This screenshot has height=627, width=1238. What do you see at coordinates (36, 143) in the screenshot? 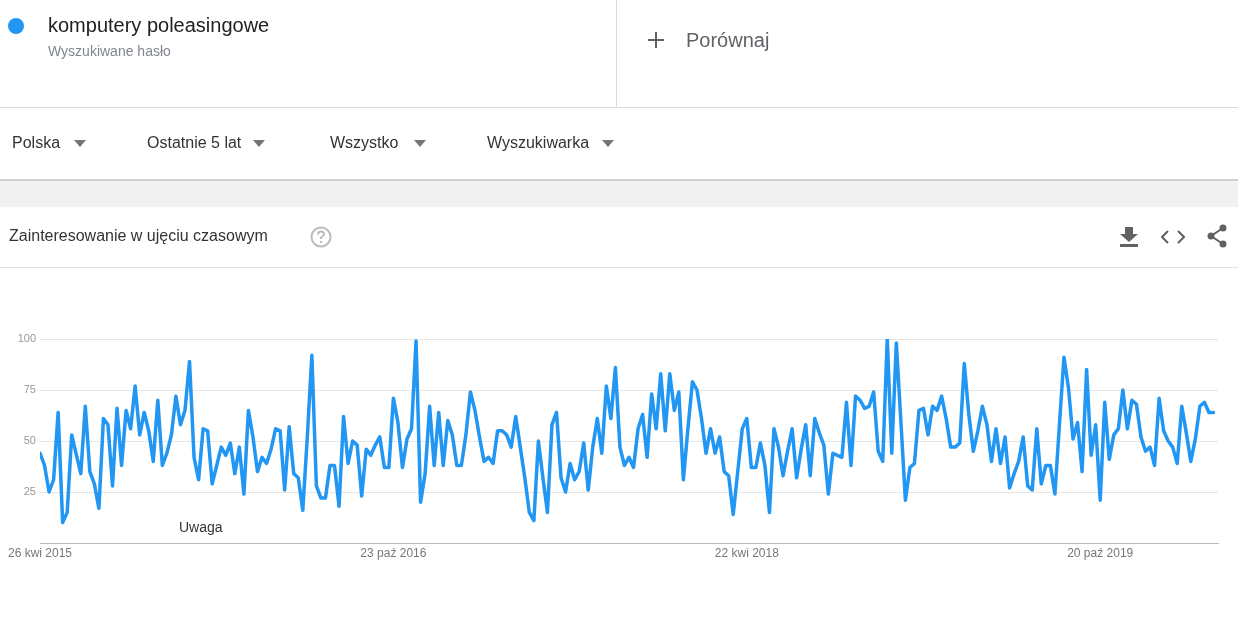
I see `text: Polska` at bounding box center [36, 143].